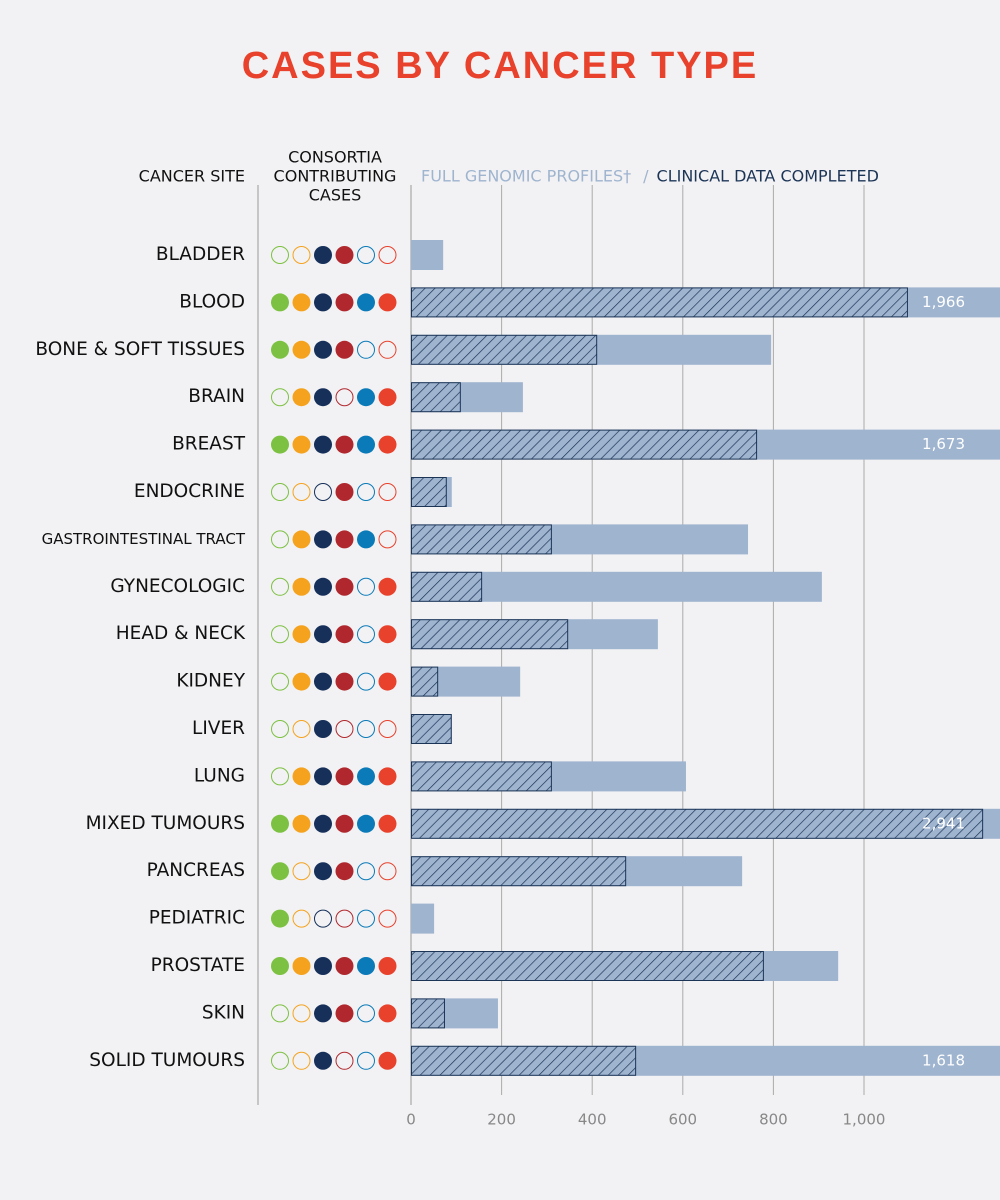  I want to click on category-label: PEDIATRIC, so click(197, 918).